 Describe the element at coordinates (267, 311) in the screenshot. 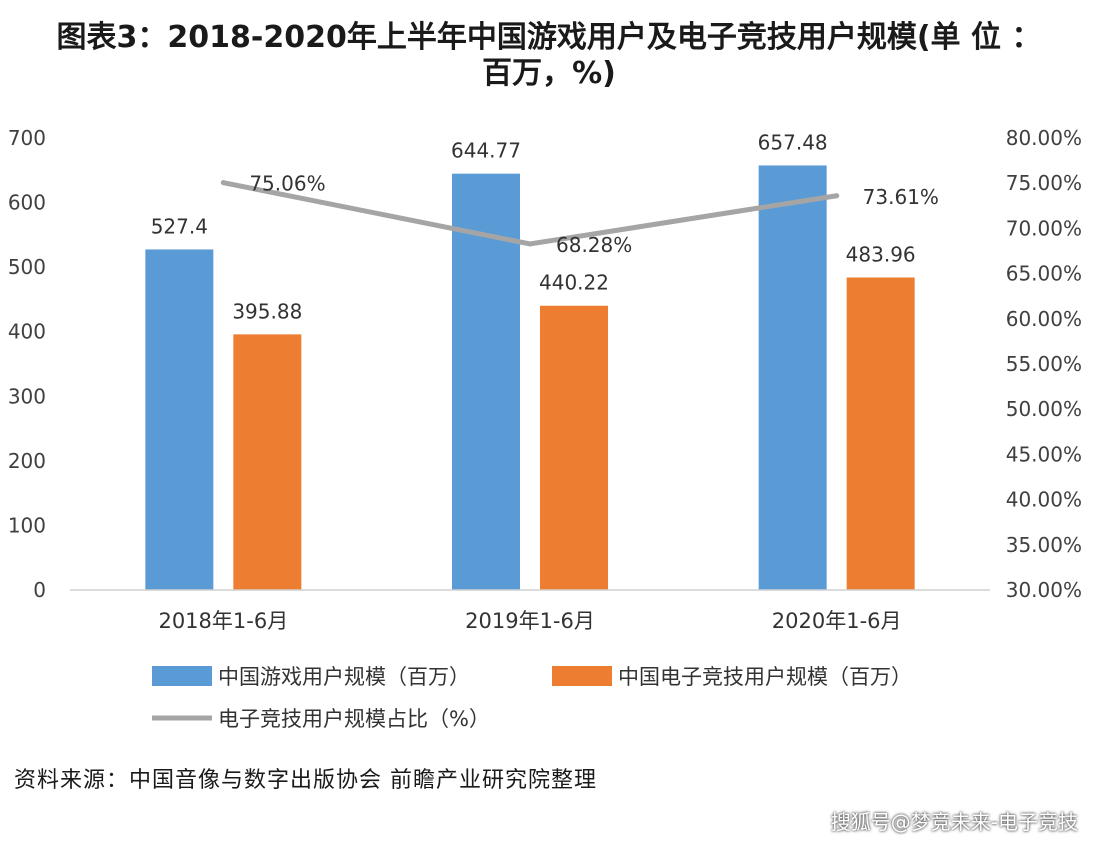

I see `bar-data-label: 395.88` at that location.